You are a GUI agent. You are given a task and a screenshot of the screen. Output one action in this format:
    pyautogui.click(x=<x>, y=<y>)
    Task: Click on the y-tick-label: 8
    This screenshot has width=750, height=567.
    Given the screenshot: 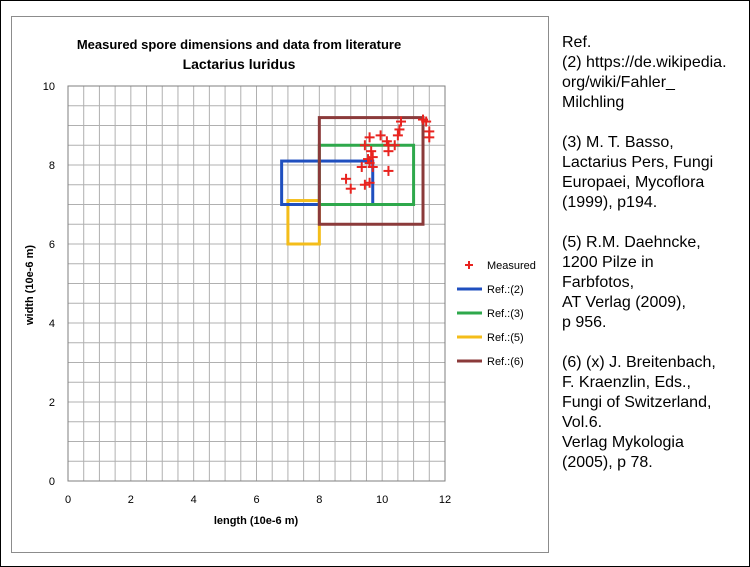 What is the action you would take?
    pyautogui.click(x=52, y=166)
    